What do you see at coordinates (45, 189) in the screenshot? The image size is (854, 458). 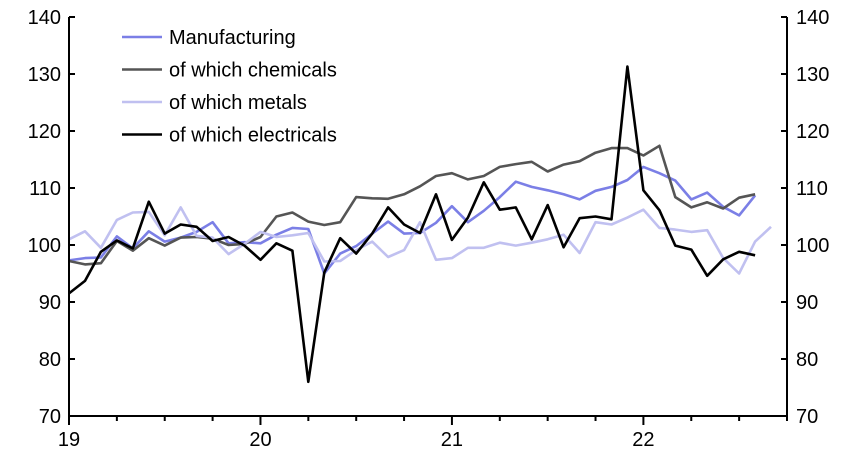 I see `y-tick-label-left: 110` at bounding box center [45, 189].